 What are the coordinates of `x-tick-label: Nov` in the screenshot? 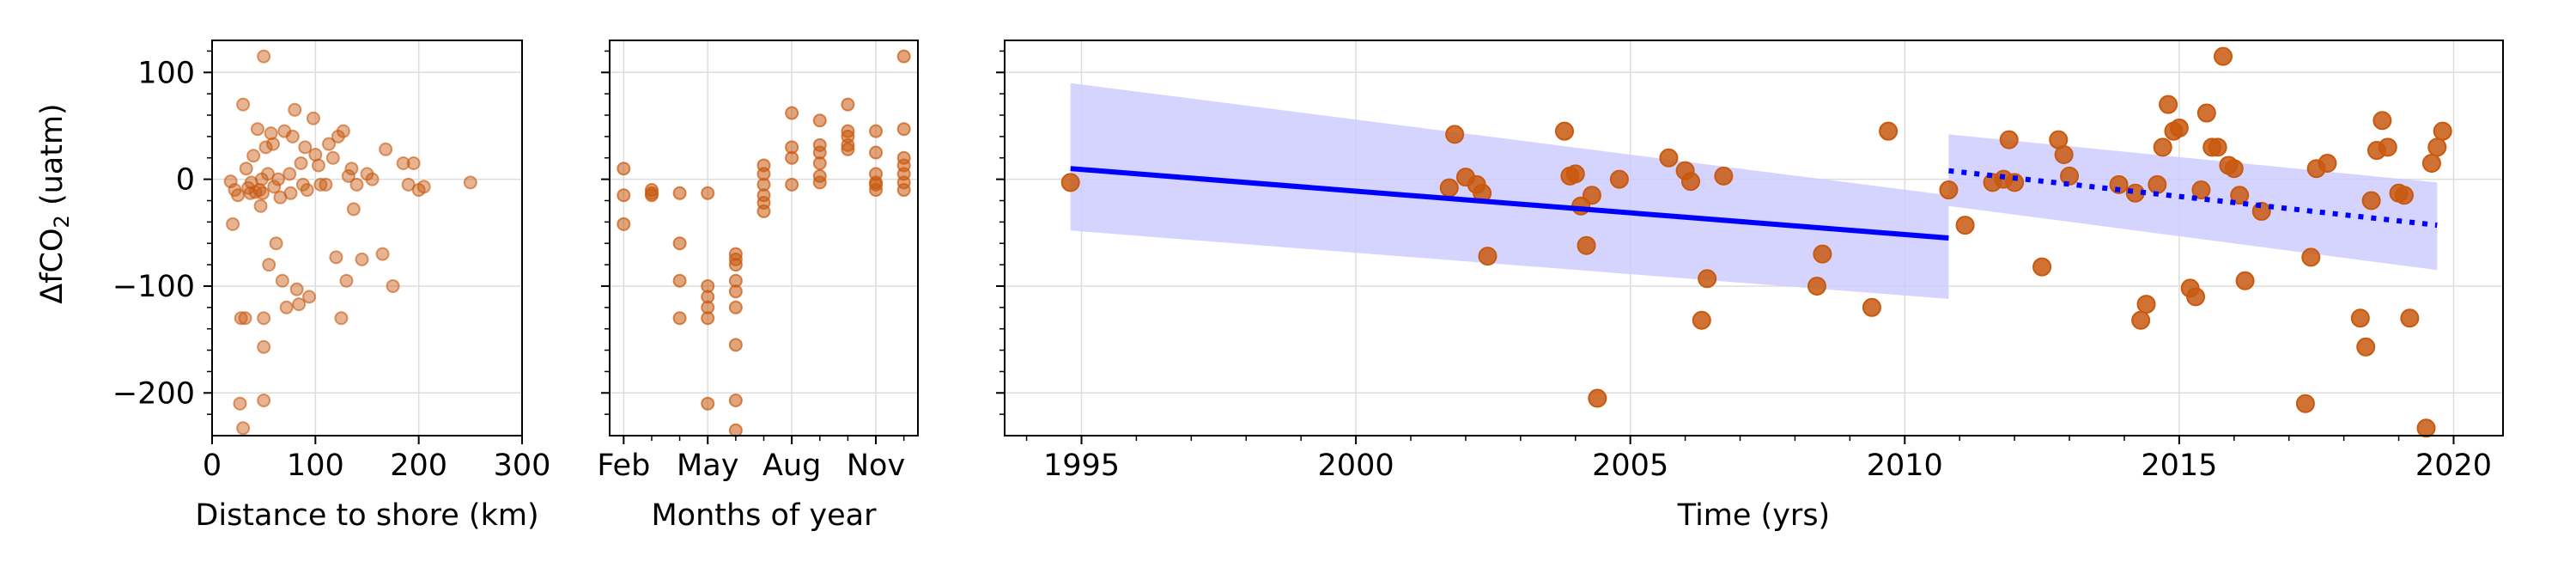 It's located at (876, 466).